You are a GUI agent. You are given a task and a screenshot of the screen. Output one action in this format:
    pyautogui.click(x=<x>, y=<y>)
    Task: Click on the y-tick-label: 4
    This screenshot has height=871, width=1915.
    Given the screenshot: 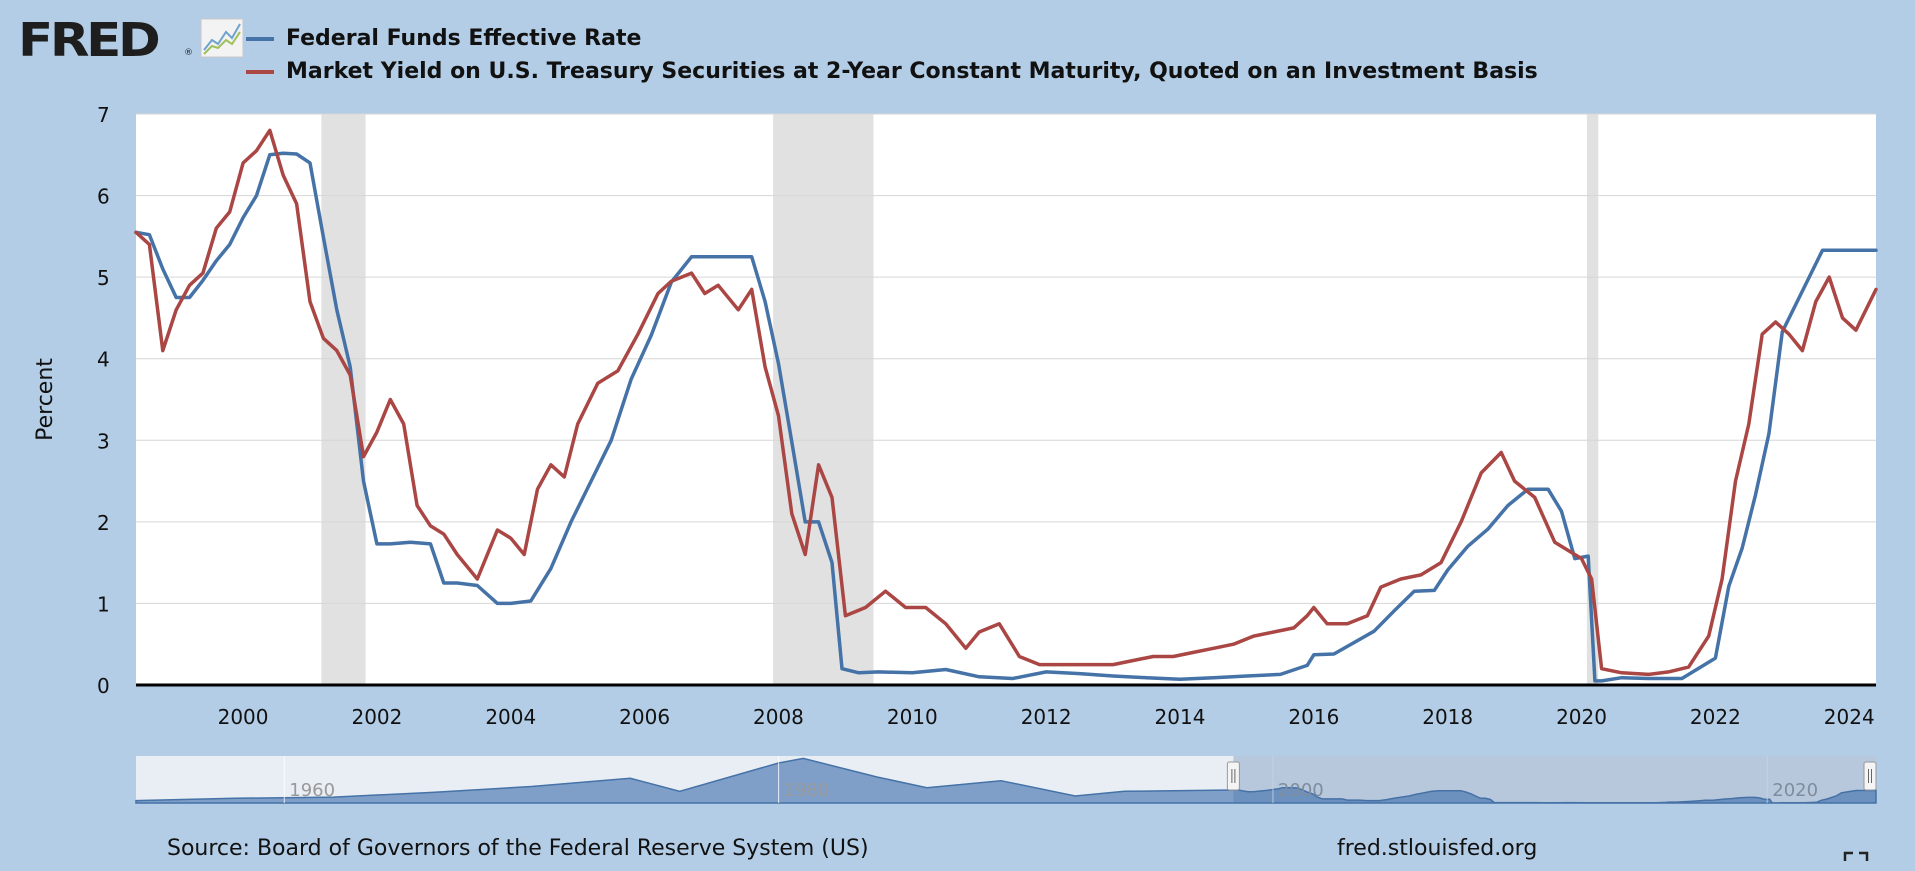 What is the action you would take?
    pyautogui.click(x=103, y=360)
    